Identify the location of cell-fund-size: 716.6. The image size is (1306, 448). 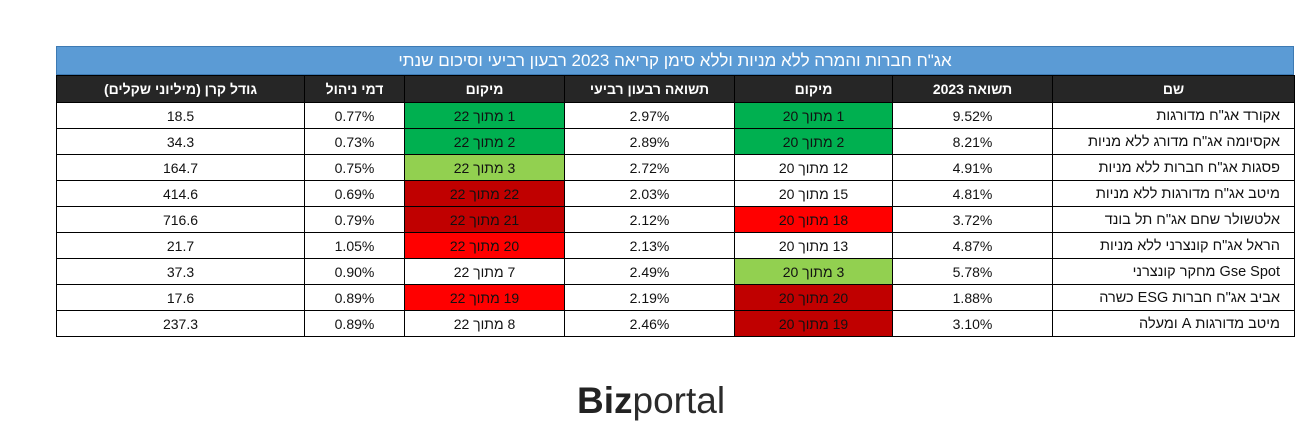
(180, 219).